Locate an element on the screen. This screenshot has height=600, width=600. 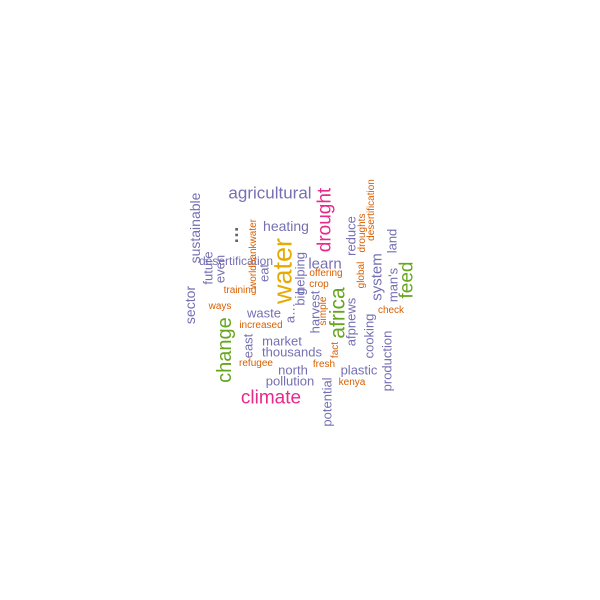
word-thousands: thousands is located at coordinates (292, 352).